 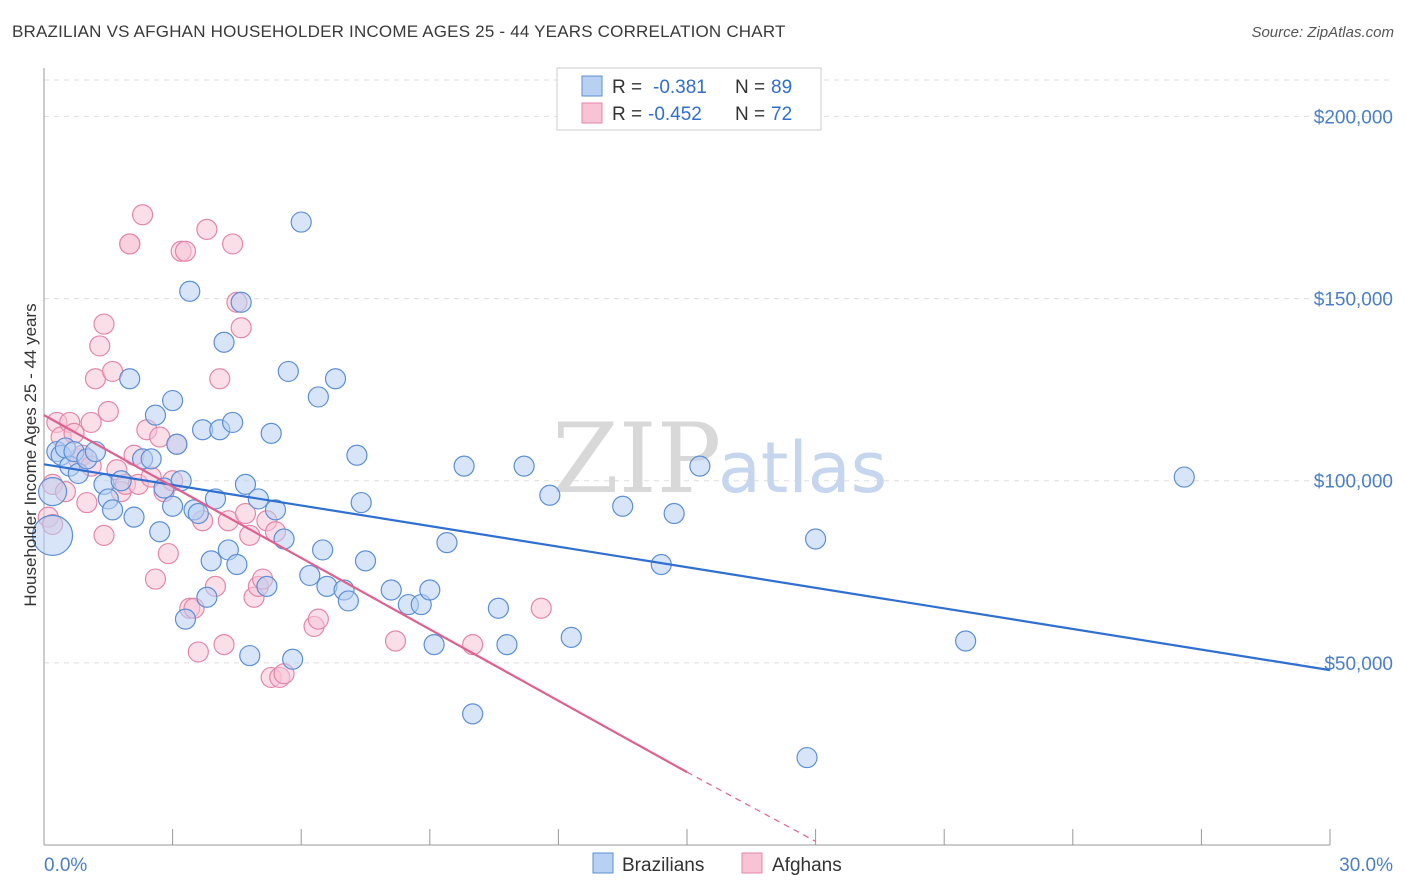 I want to click on y-tick-label: $150,000, so click(x=1353, y=300).